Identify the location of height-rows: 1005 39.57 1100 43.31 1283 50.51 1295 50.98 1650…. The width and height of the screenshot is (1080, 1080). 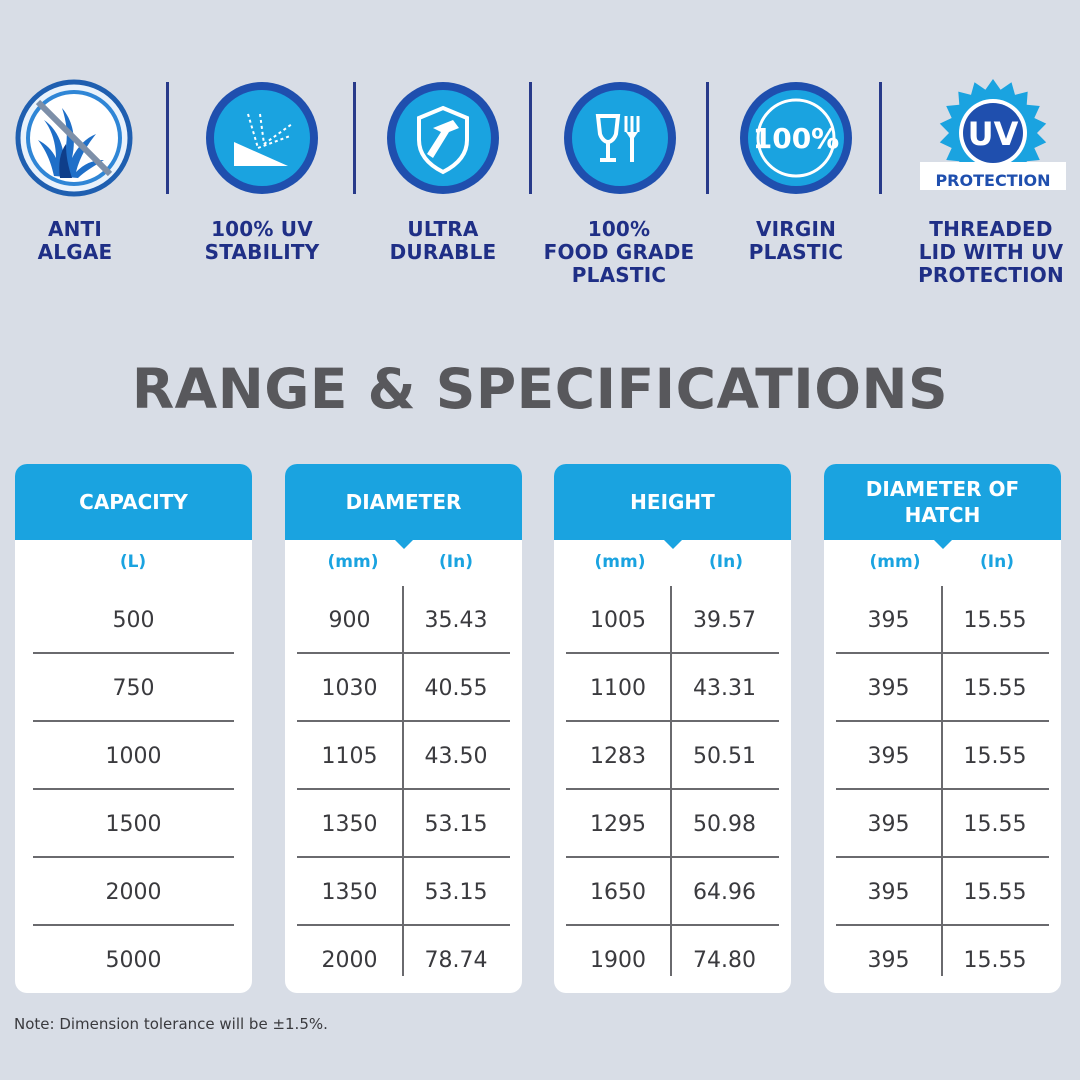
(672, 790).